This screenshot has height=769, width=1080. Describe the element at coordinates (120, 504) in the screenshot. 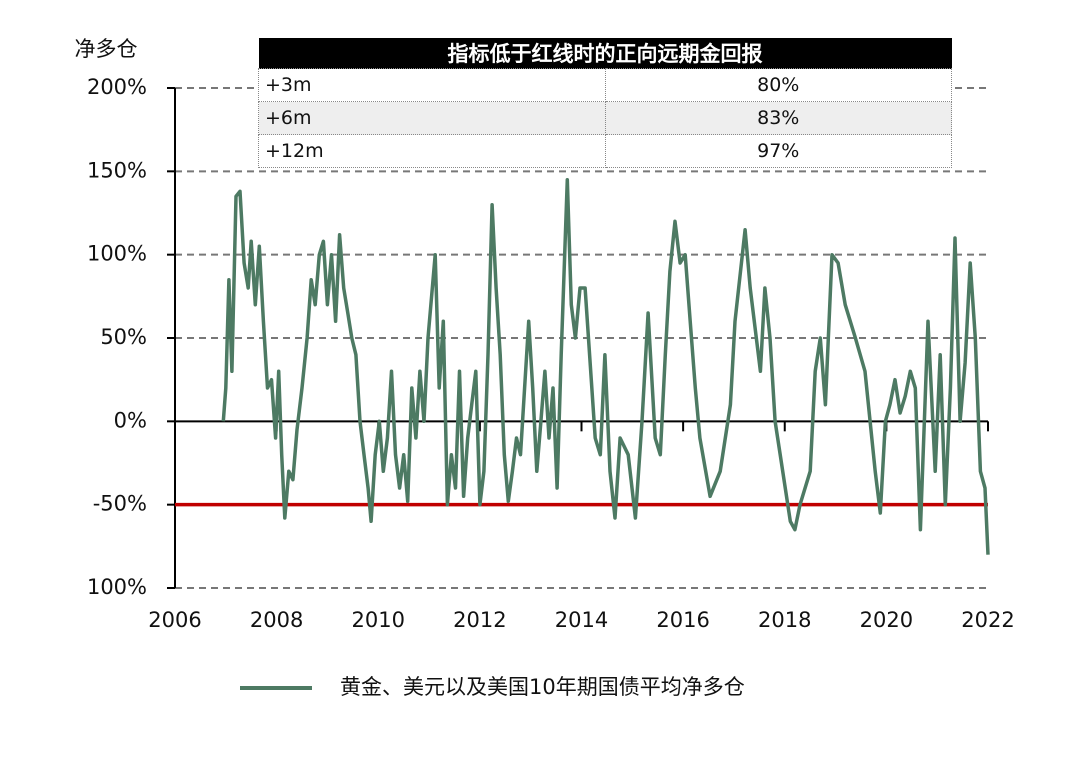

I see `y-tick-label: -50%` at that location.